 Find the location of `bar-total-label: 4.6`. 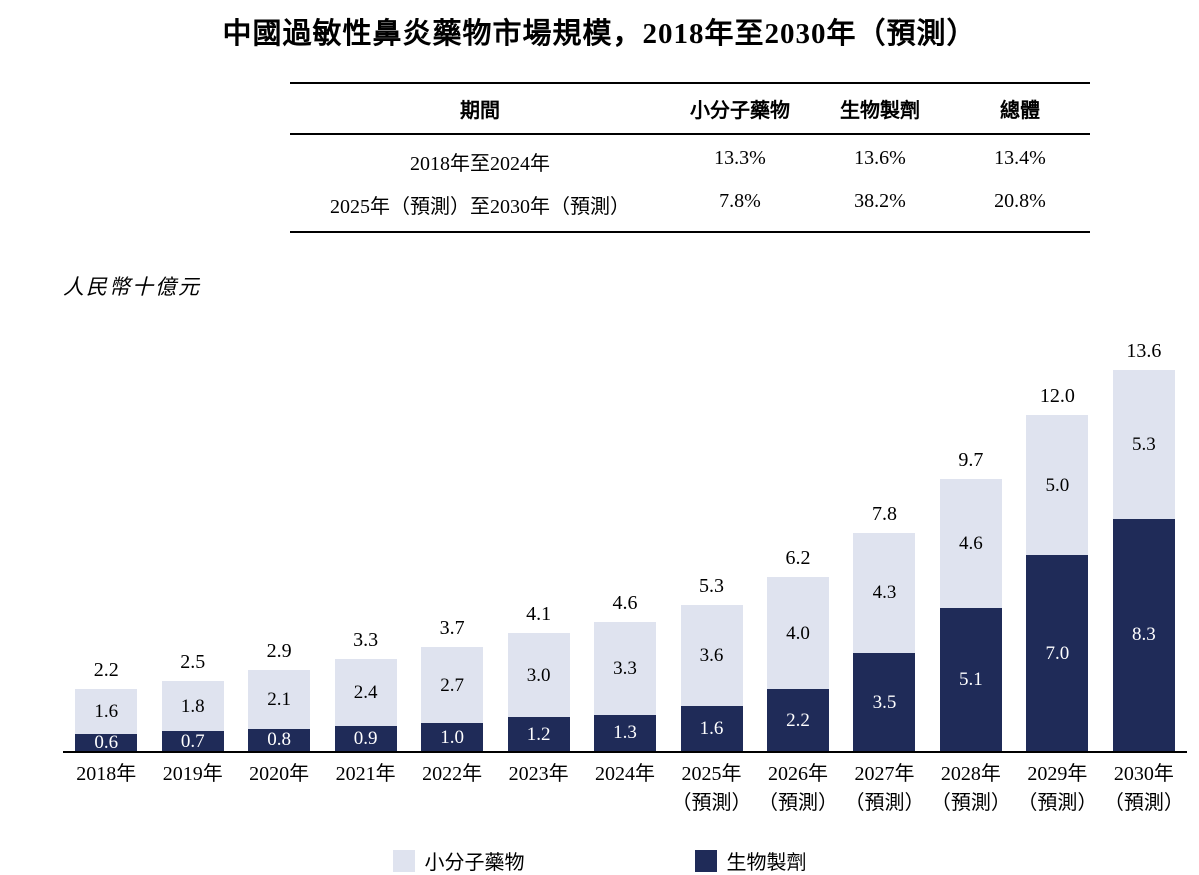

bar-total-label: 4.6 is located at coordinates (625, 603).